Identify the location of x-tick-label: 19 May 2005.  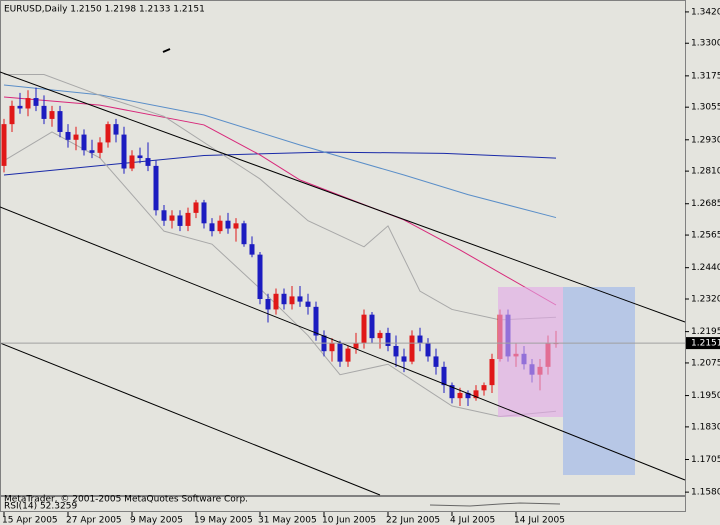
(223, 520).